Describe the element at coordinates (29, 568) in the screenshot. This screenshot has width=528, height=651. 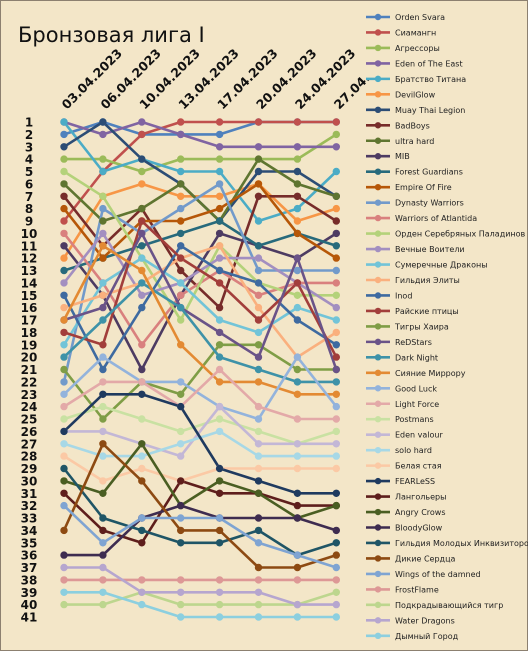
I see `y-tick-label-36: 37` at that location.